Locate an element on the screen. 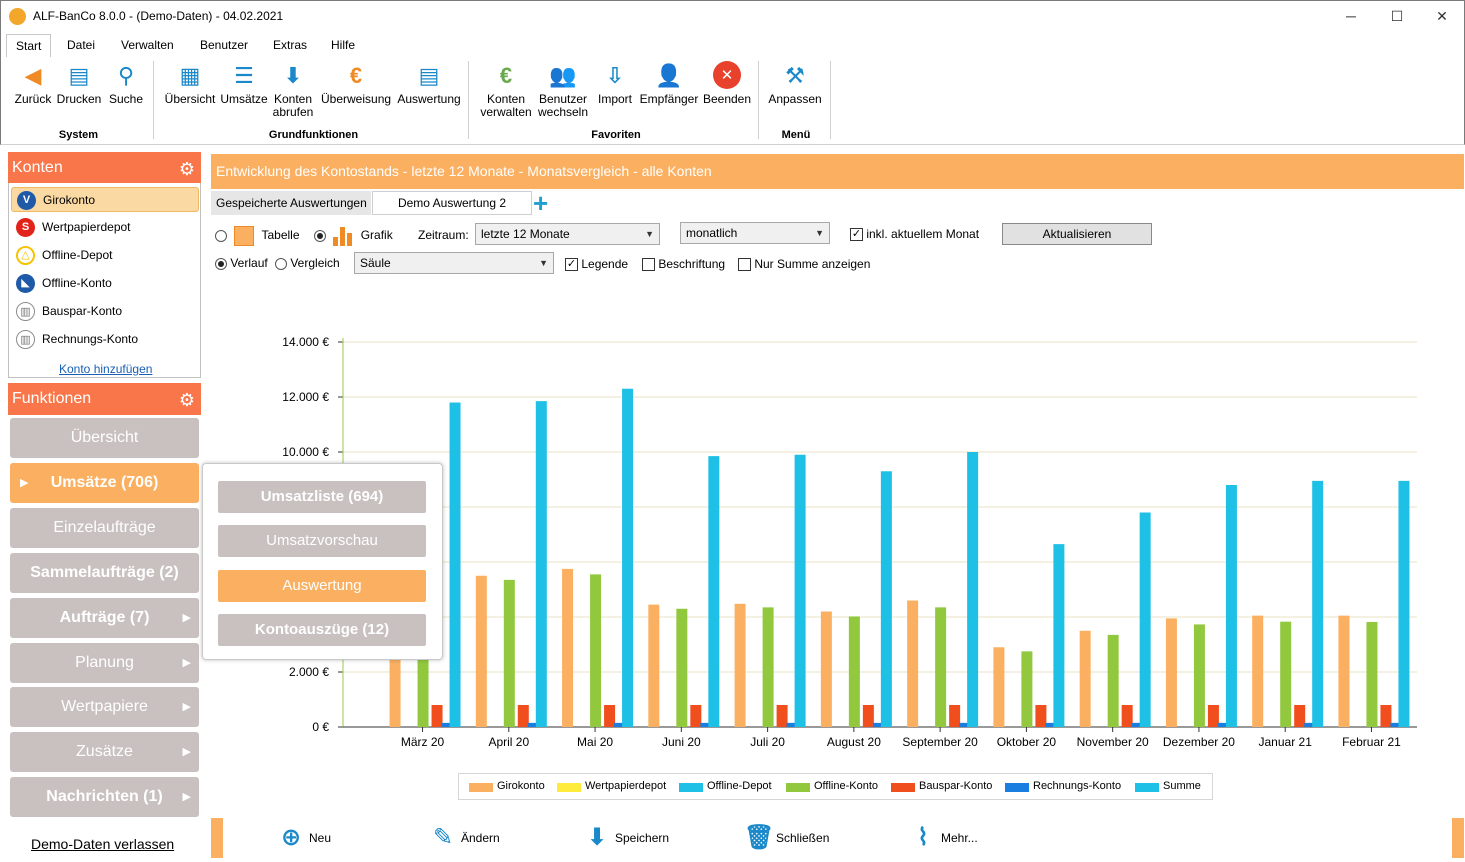 Image resolution: width=1465 pixels, height=862 pixels. radio-vergleich-circle is located at coordinates (281, 263).